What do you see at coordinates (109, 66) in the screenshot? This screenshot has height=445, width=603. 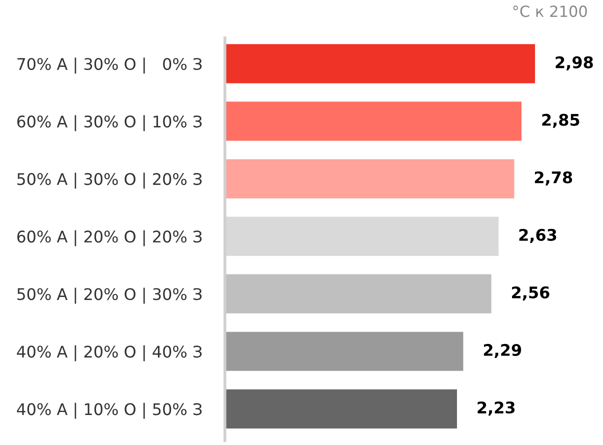 I see `y-tick-label: 70% А | 30% О | 0% З` at bounding box center [109, 66].